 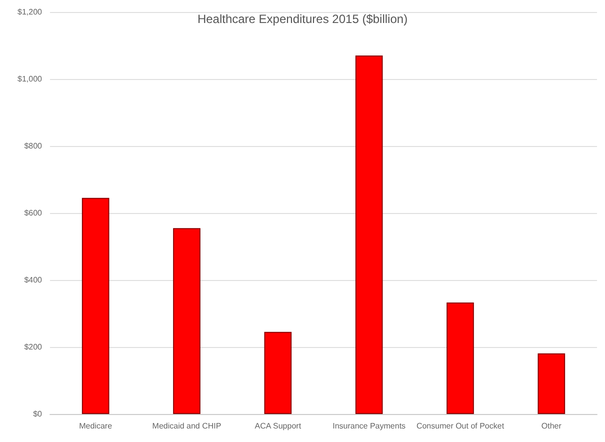 What do you see at coordinates (33, 146) in the screenshot?
I see `y-tick-label: $800` at bounding box center [33, 146].